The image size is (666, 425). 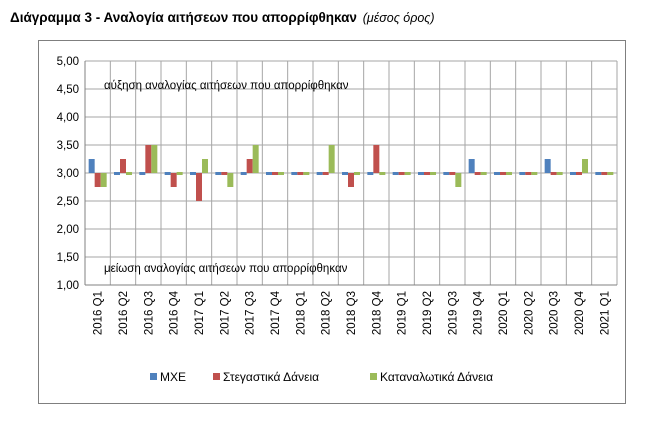 What do you see at coordinates (321, 377) in the screenshot?
I see `legend: ΜΧΕ Στεγαστικά Δάνεια Καταναλωτικά Δάνεια` at bounding box center [321, 377].